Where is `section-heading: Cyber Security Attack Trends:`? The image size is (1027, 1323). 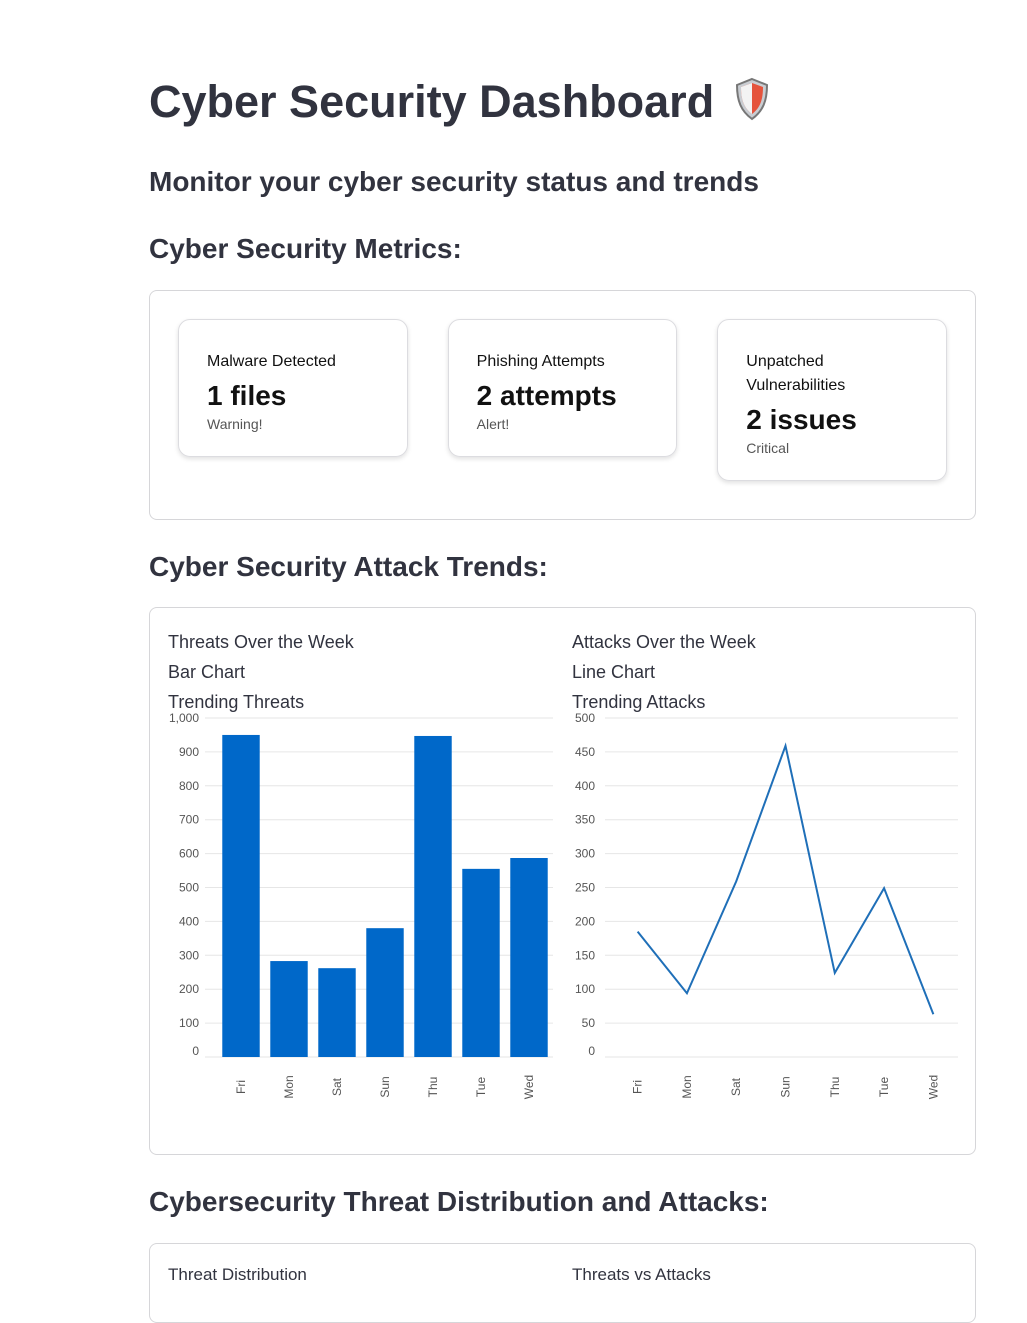 section-heading: Cyber Security Attack Trends: is located at coordinates (348, 566).